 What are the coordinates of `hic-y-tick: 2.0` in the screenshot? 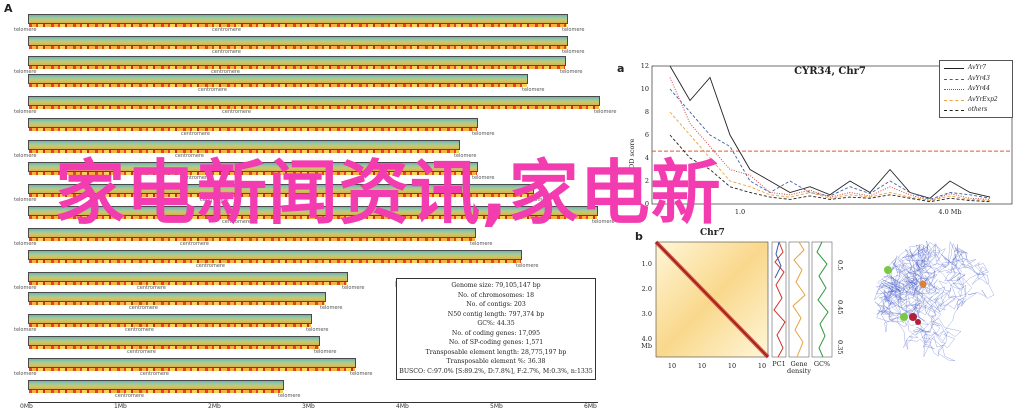 It's located at (647, 289).